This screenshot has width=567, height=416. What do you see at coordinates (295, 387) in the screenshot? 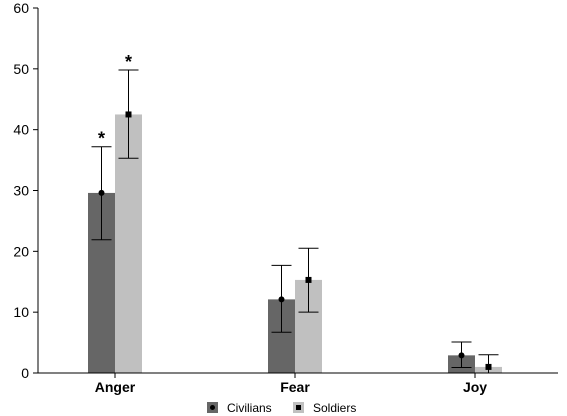
I see `x-category-label: Fear` at bounding box center [295, 387].